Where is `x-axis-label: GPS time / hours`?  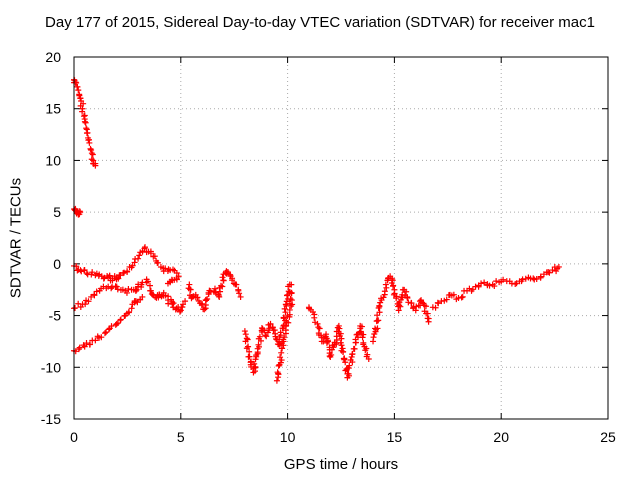
x-axis-label: GPS time / hours is located at coordinates (341, 464).